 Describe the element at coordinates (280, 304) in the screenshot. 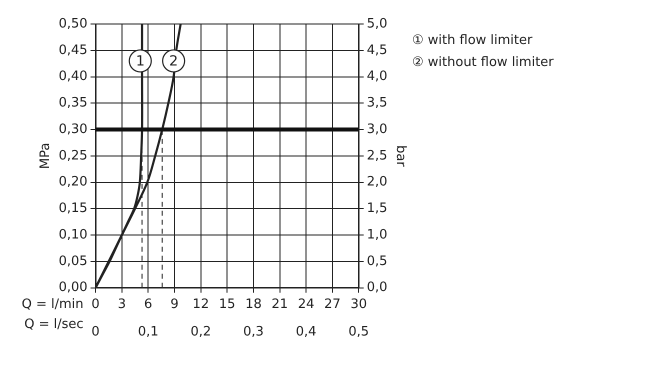

I see `x-tick-label: 21` at that location.